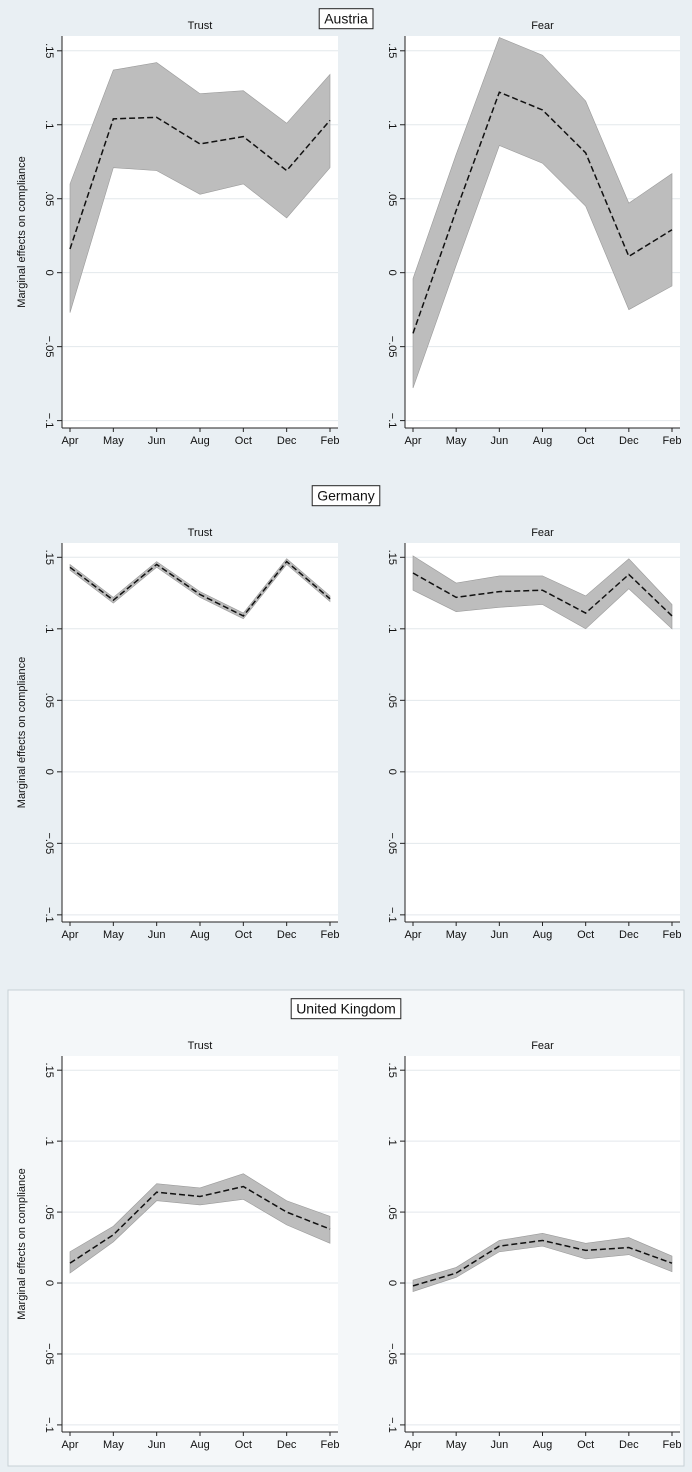  What do you see at coordinates (200, 732) in the screenshot?
I see `plot-area` at bounding box center [200, 732].